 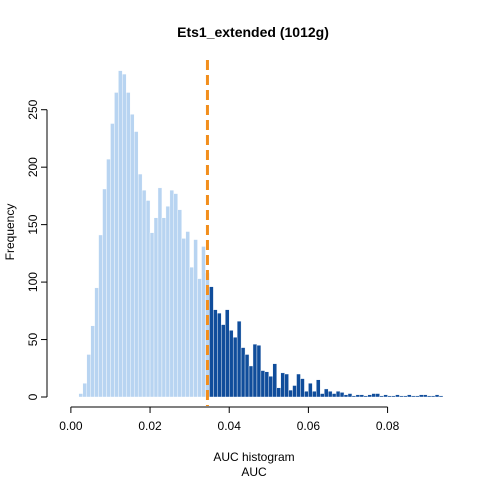 What do you see at coordinates (37, 249) in the screenshot?
I see `y-axis: 0 50 100 150 200 250` at bounding box center [37, 249].